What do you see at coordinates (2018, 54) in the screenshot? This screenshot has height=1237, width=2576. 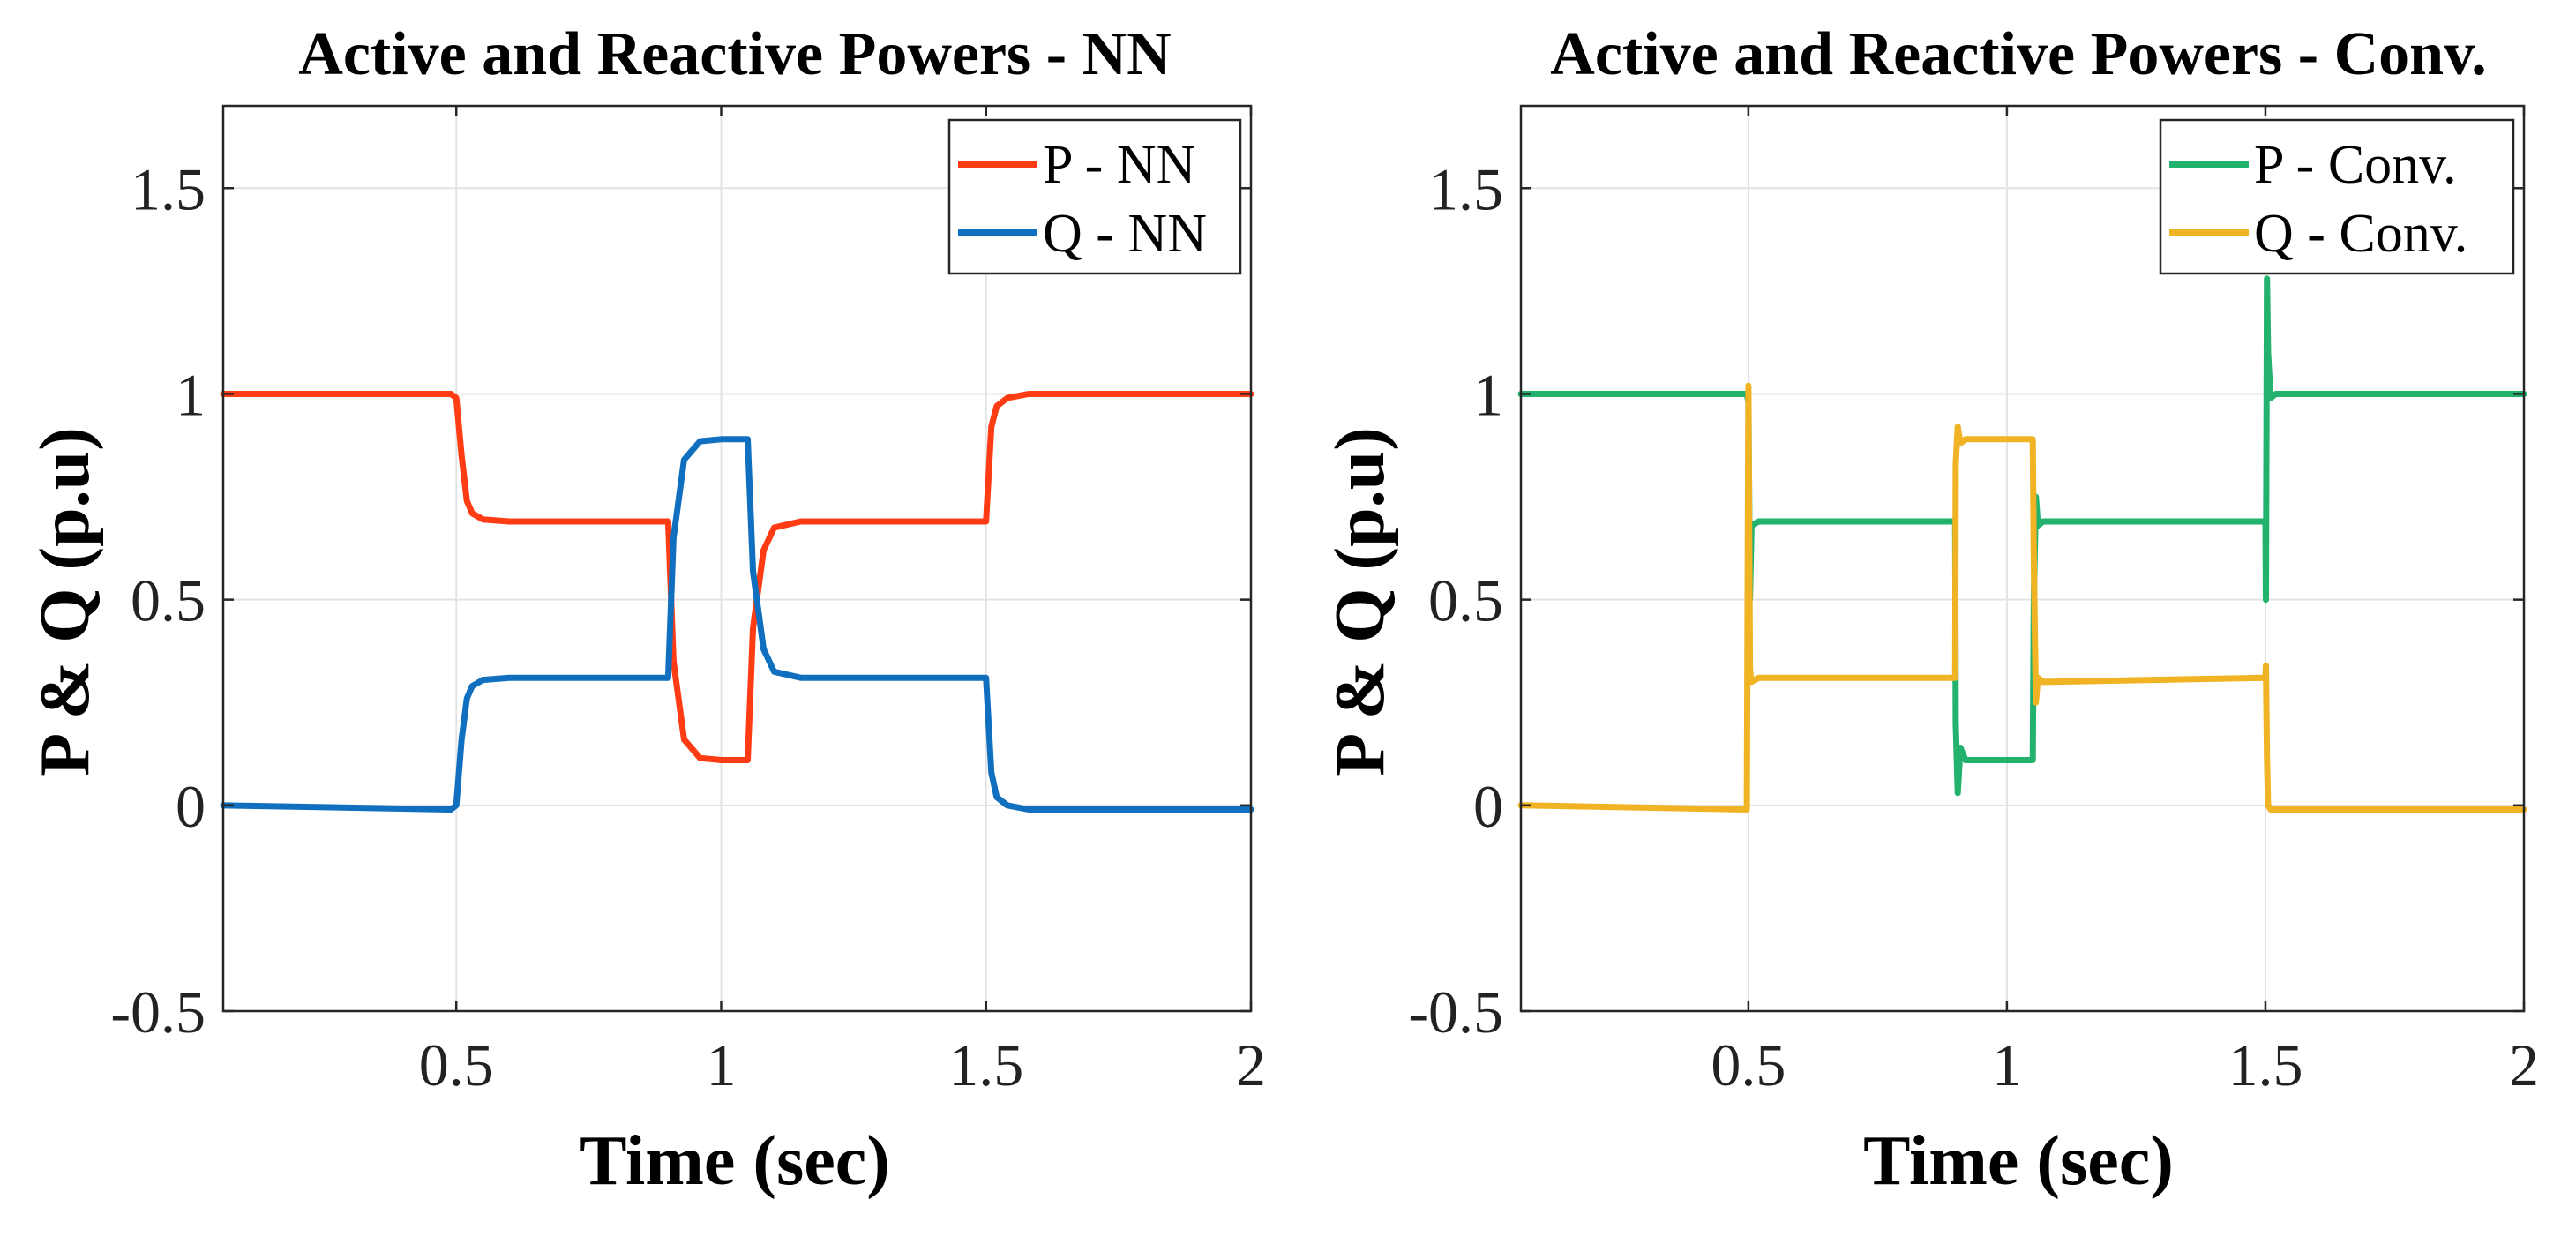 I see `chart-title: Active and Reactive Powers - Conv.` at bounding box center [2018, 54].